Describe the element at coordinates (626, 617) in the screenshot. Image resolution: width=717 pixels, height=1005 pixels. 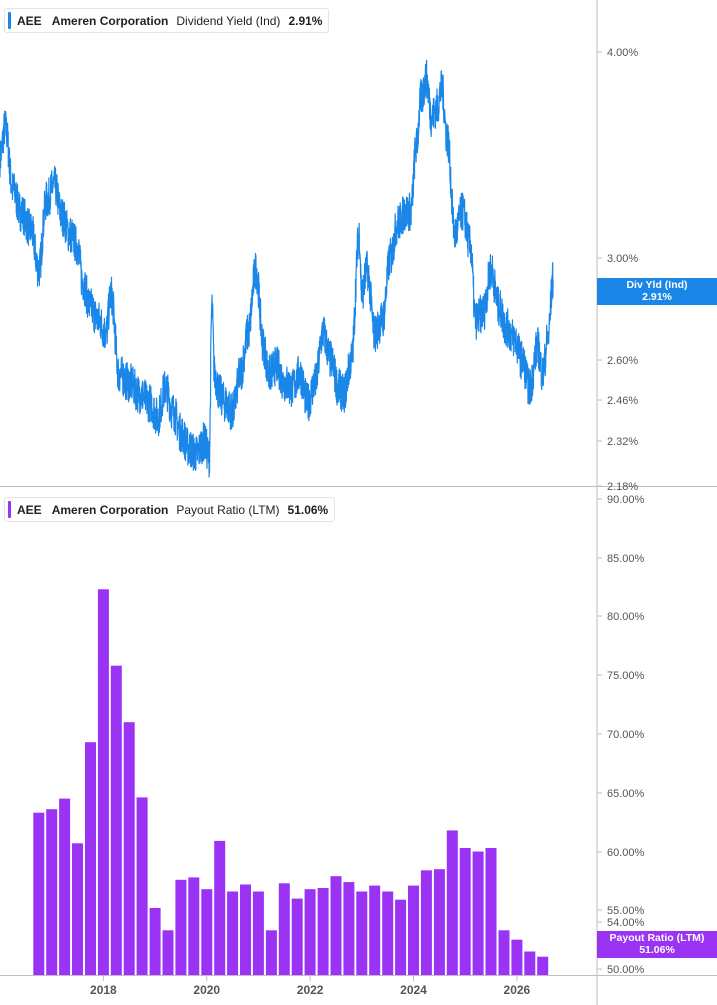
I see `payout-y-tick-label: 80.00%` at that location.